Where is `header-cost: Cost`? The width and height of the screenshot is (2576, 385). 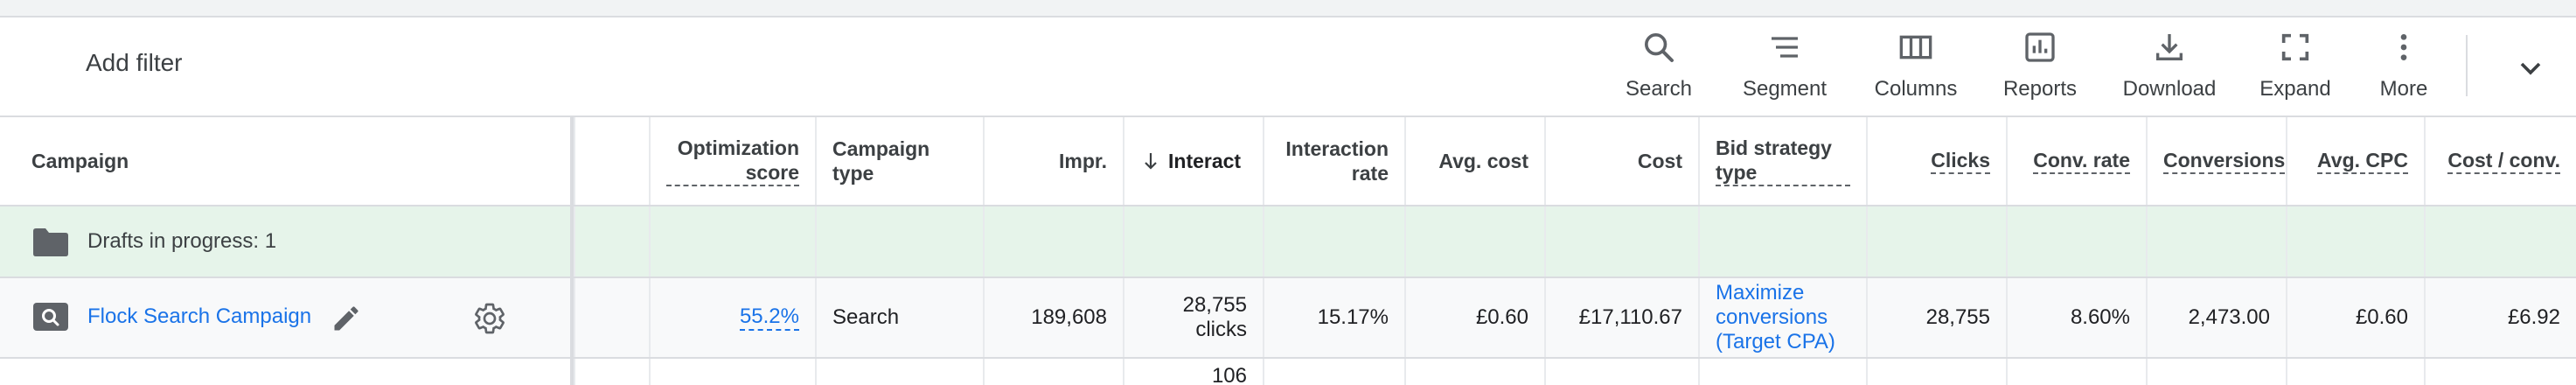
header-cost: Cost is located at coordinates (1621, 161).